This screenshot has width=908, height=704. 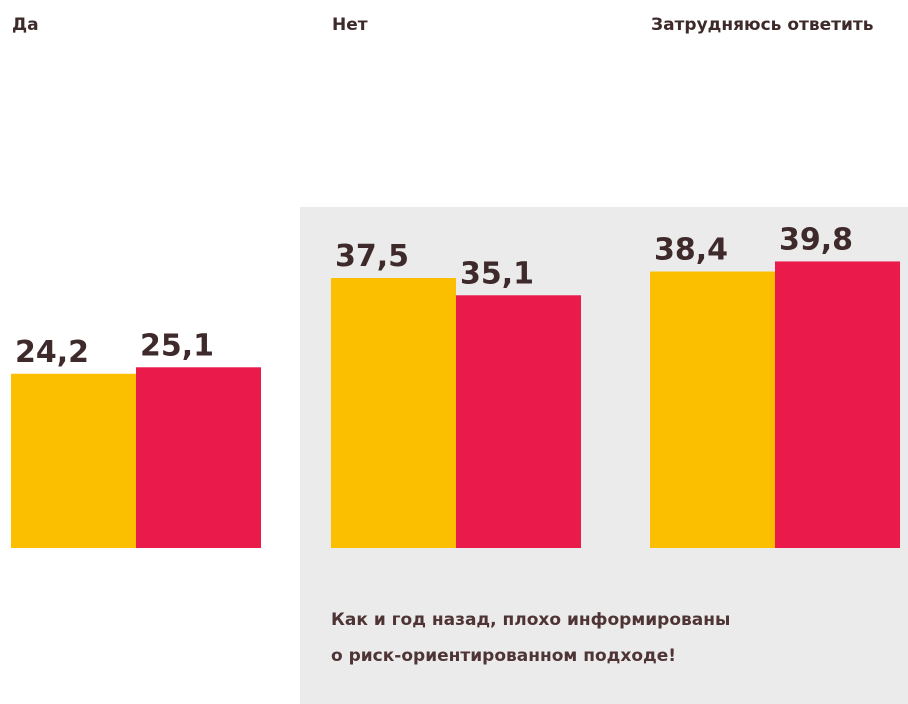 I want to click on value-label: 39,8, so click(x=816, y=239).